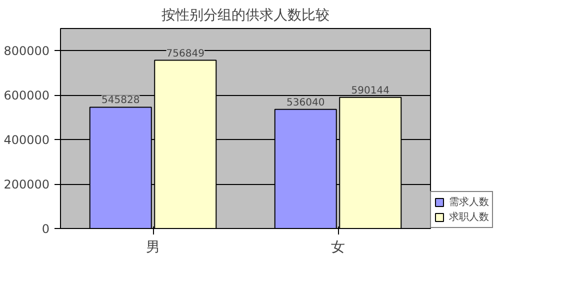  I want to click on y-tick-label: 0, so click(46, 229).